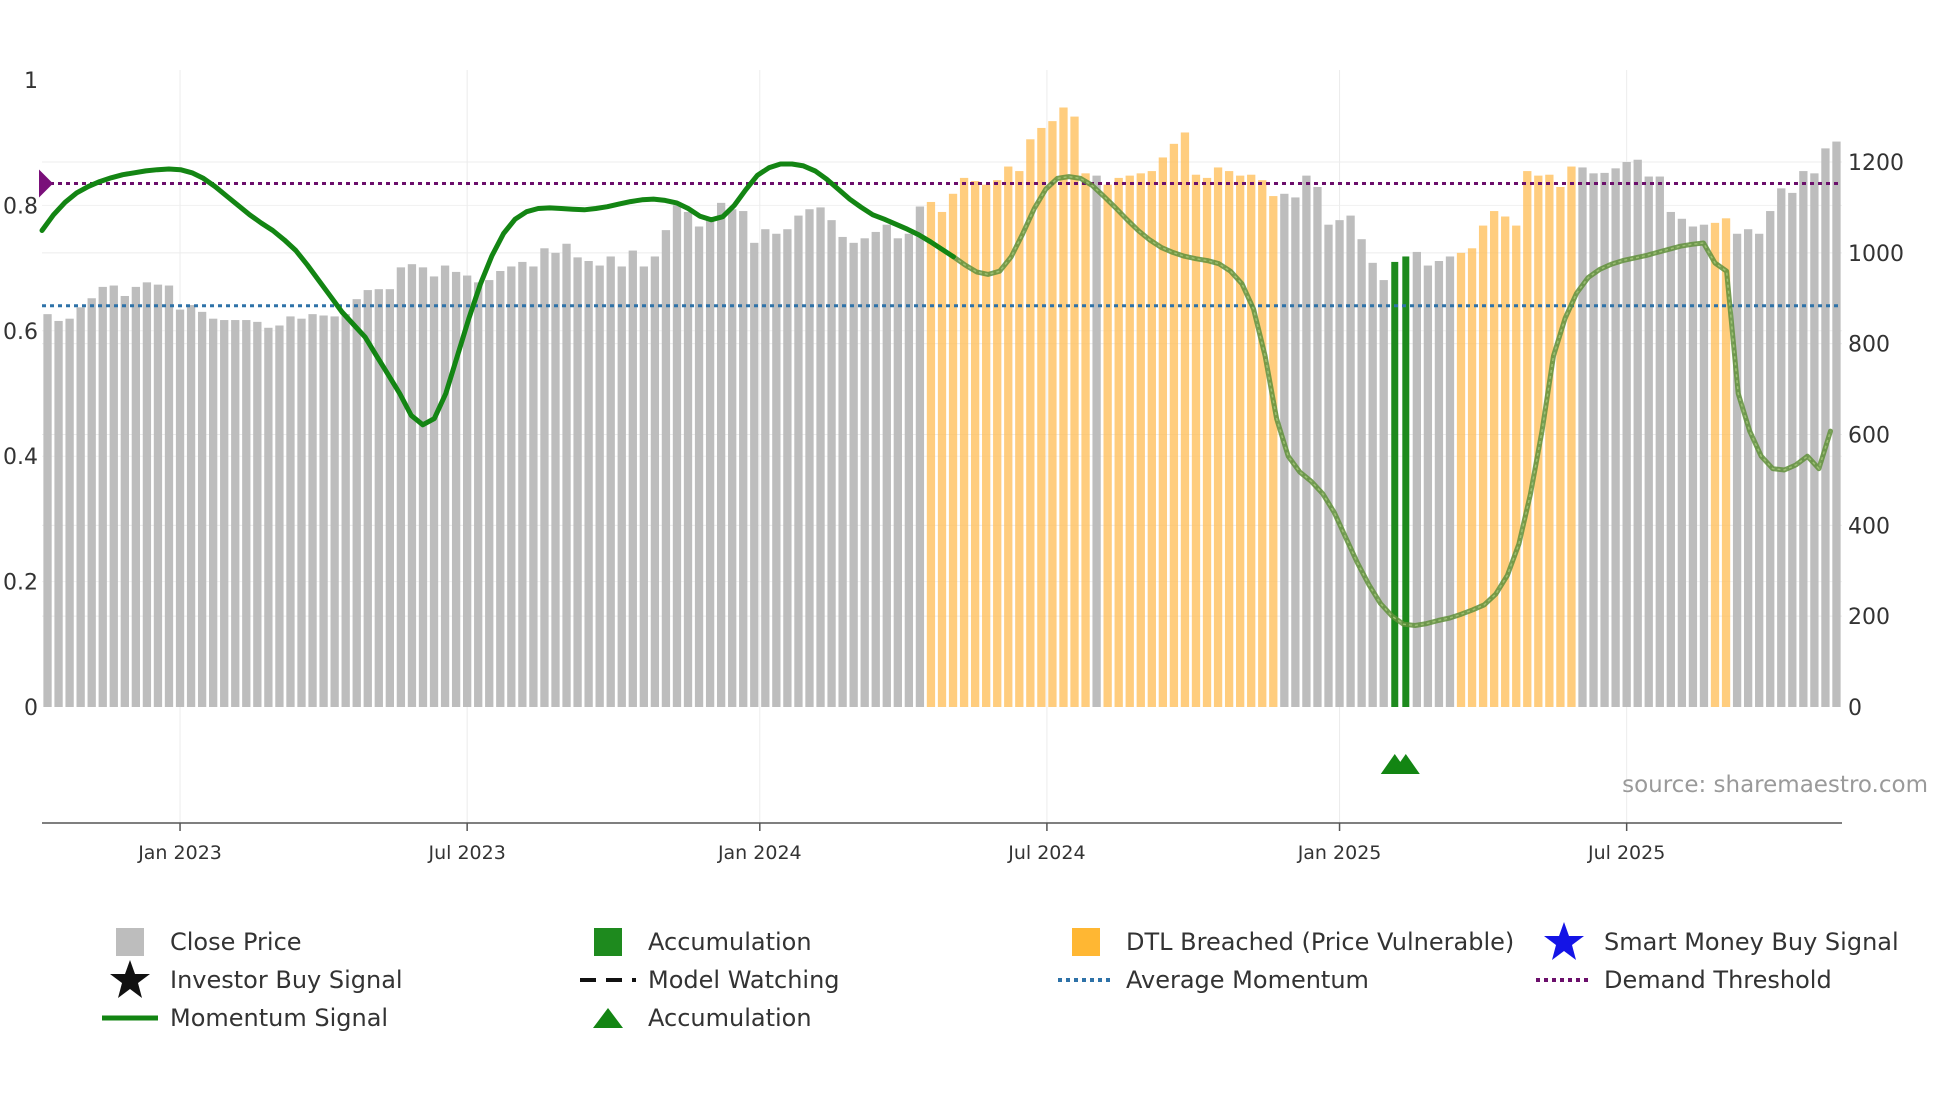 Image resolution: width=1960 pixels, height=1102 pixels. What do you see at coordinates (695, 1018) in the screenshot?
I see `legend-item-accumulation-marker: Accumulation` at bounding box center [695, 1018].